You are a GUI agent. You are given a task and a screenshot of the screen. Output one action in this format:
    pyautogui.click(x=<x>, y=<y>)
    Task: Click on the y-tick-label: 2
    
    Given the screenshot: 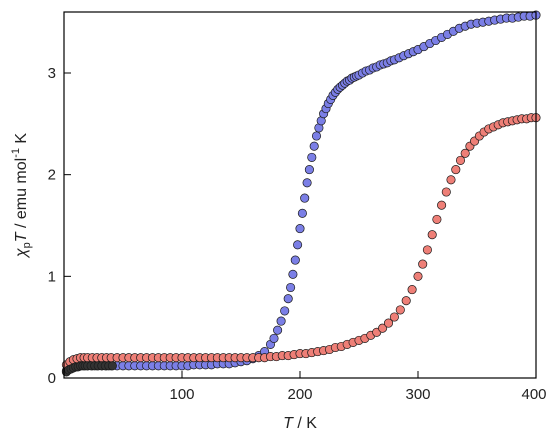 What is the action you would take?
    pyautogui.click(x=52, y=175)
    